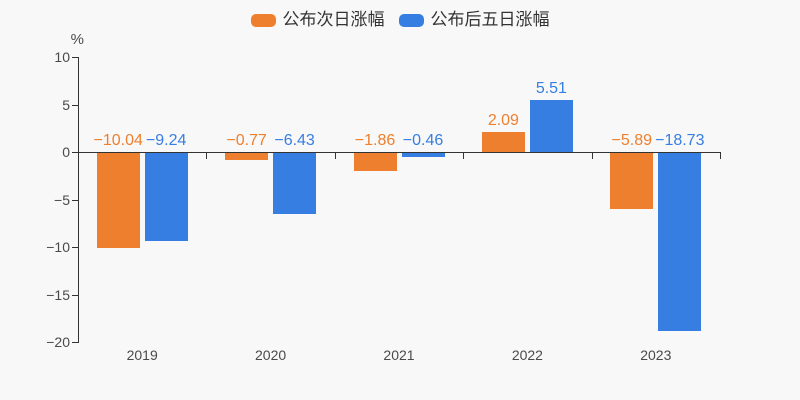 The image size is (800, 400). Describe the element at coordinates (632, 181) in the screenshot. I see `bar-公布次日涨幅-2023` at that location.